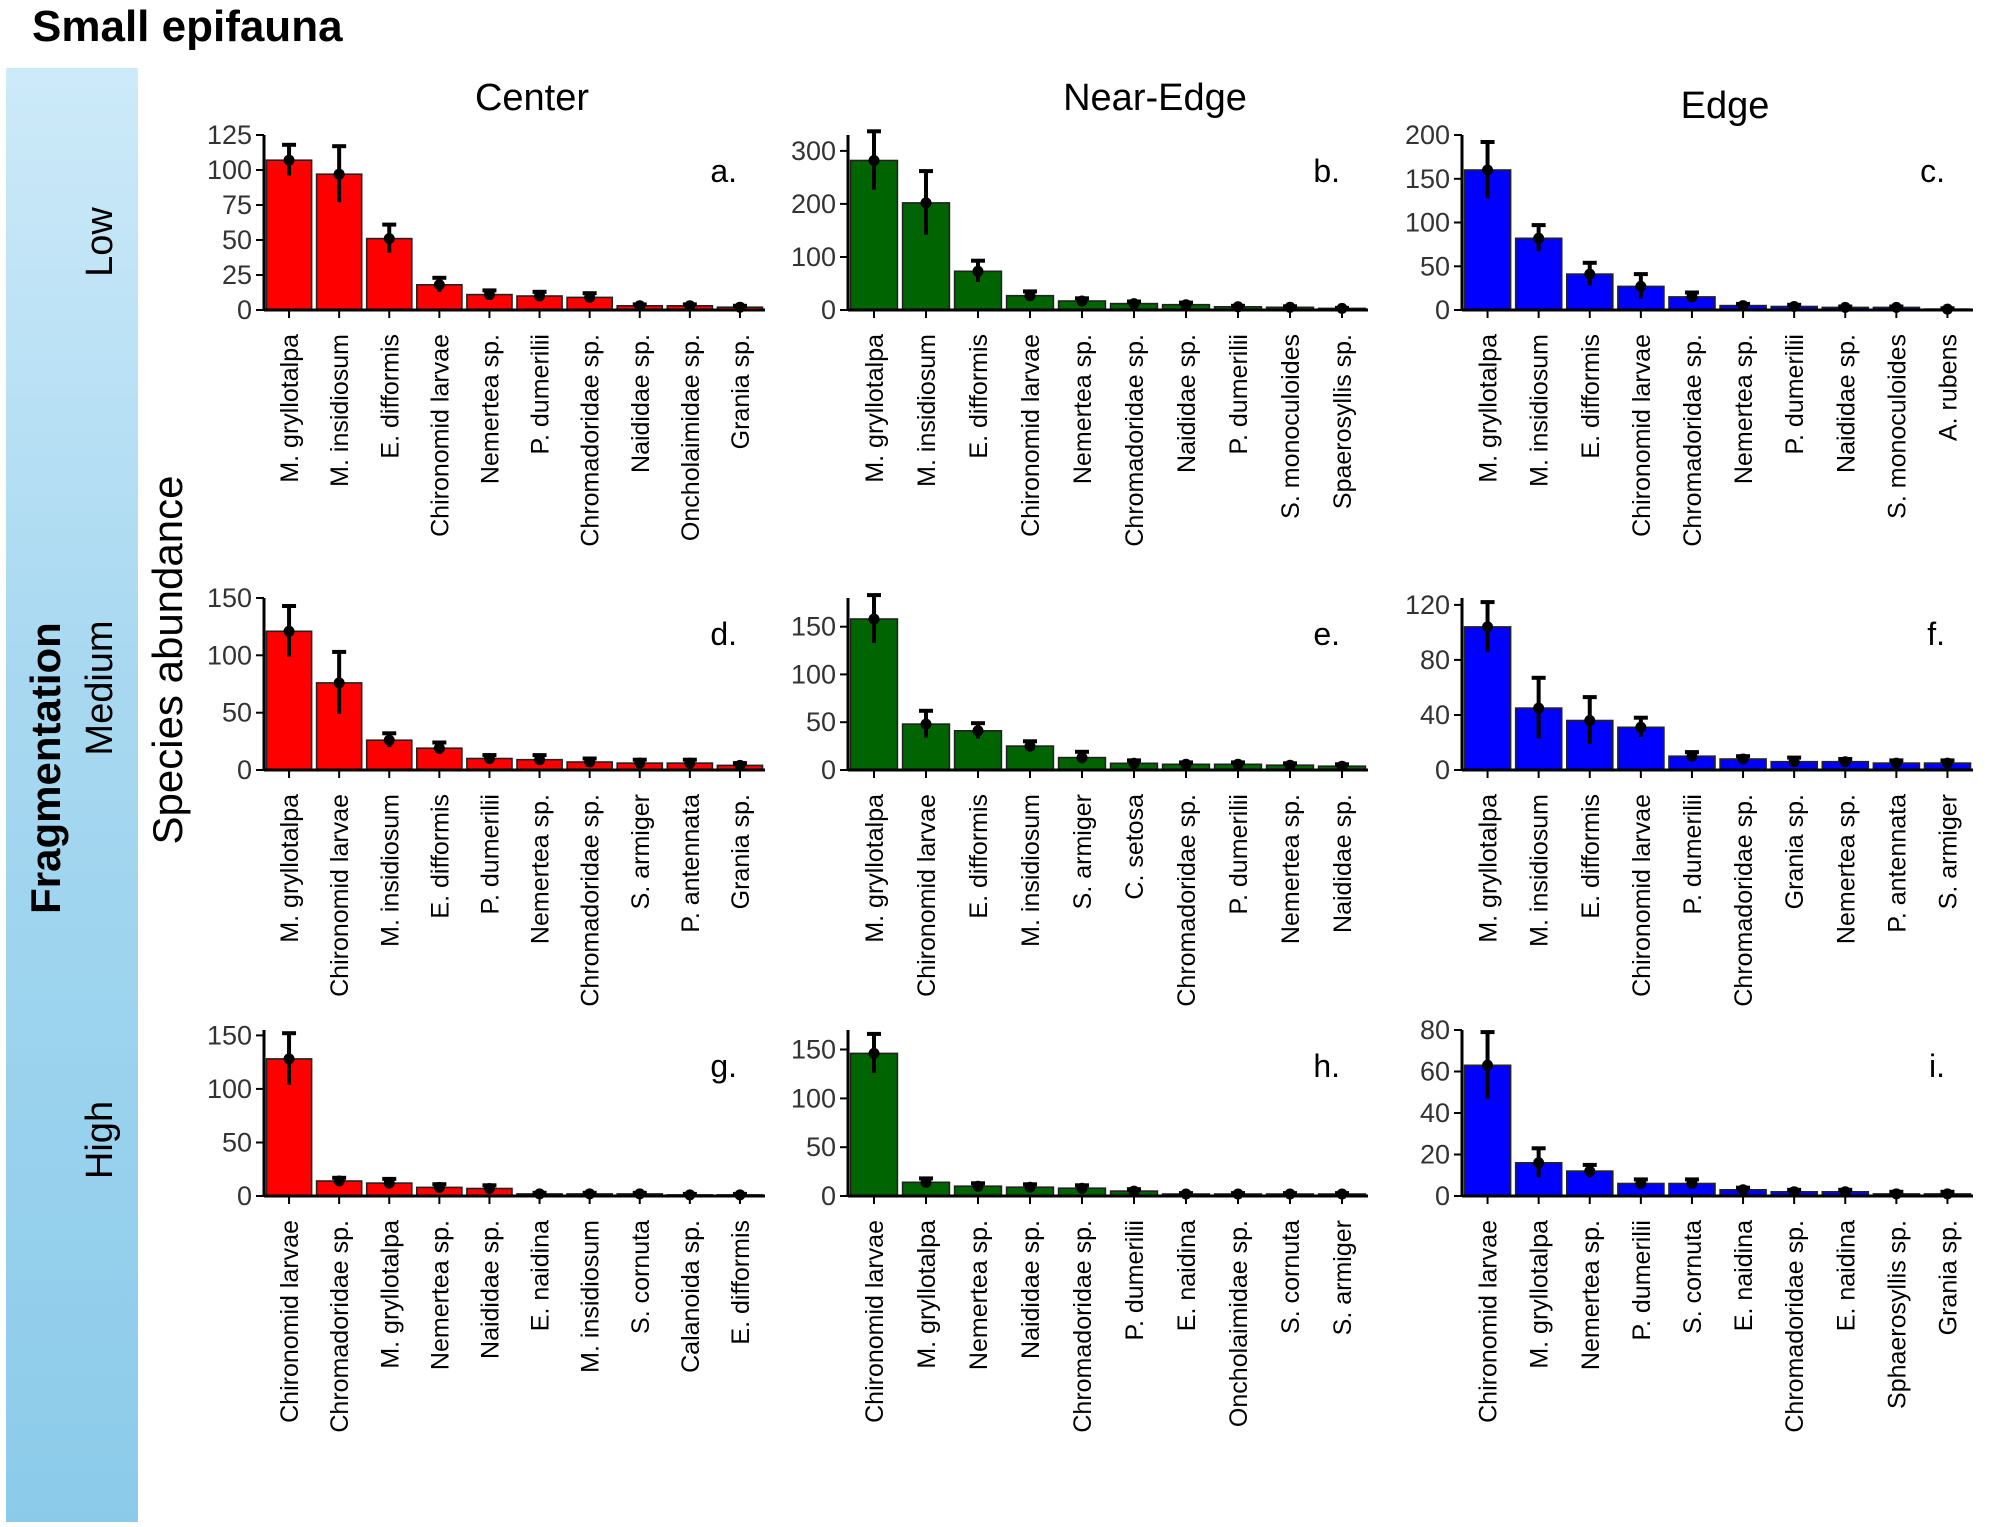  Describe the element at coordinates (45, 768) in the screenshot. I see `fragmentation-label: Fragmentation` at that location.